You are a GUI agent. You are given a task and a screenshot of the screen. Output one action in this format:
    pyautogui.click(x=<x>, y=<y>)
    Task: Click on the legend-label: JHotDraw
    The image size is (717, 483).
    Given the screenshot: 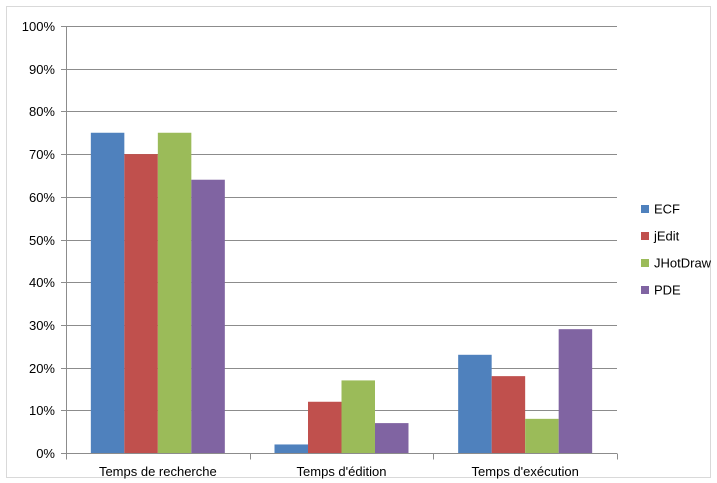 What is the action you would take?
    pyautogui.click(x=683, y=263)
    